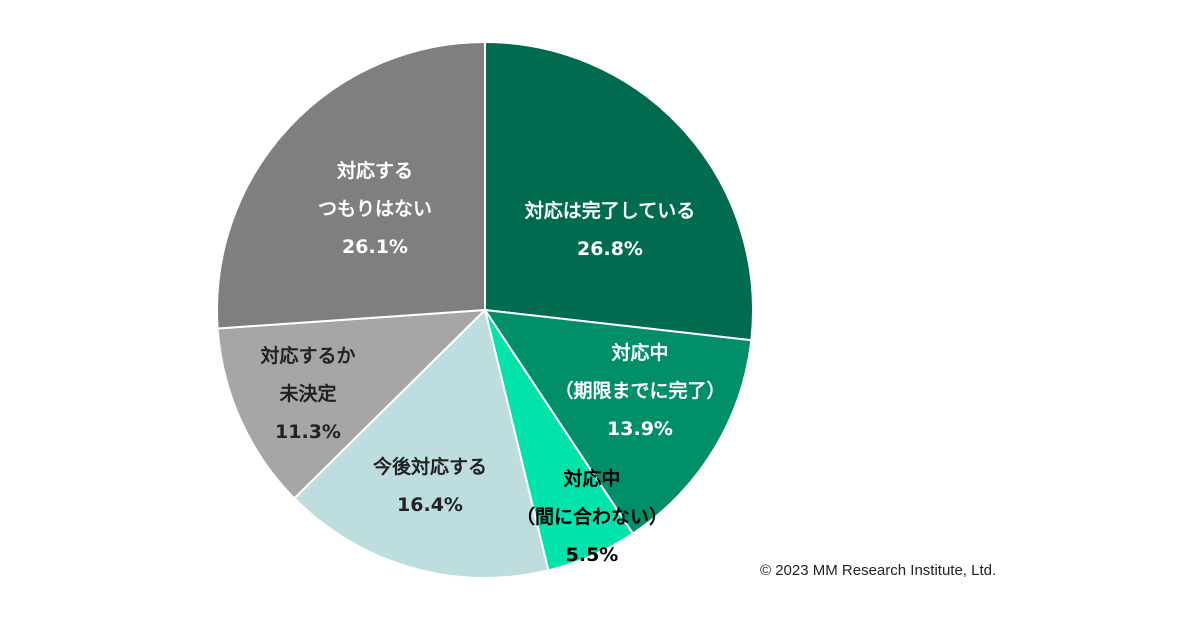  I want to click on slice-category-label: 対応するか, so click(307, 355).